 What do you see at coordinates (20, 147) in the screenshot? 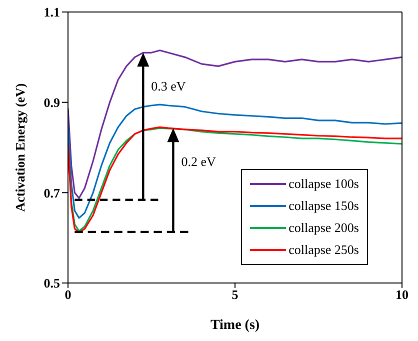
I see `y-axis-title: Activation Energy (eV)` at bounding box center [20, 147].